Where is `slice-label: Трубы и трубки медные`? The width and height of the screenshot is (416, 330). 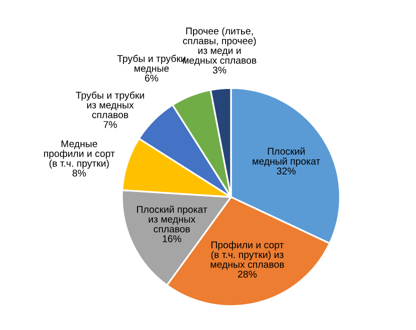 slice-label: Трубы и трубки медные is located at coordinates (151, 64).